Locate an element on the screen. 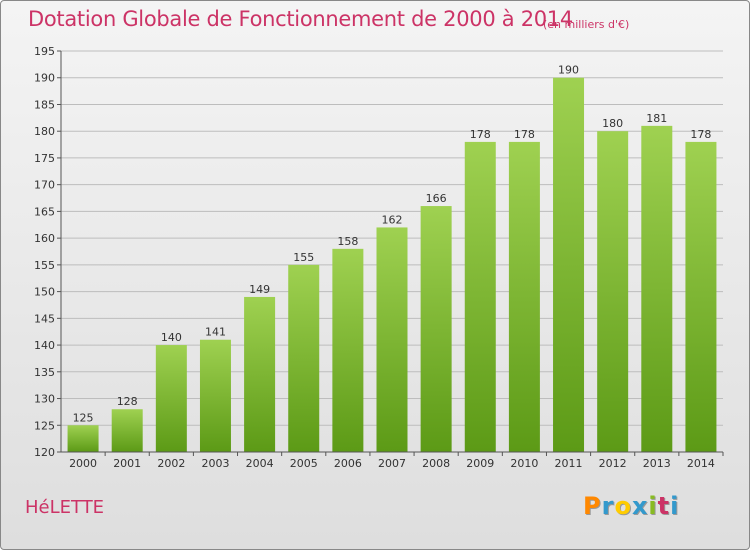 The image size is (750, 550). logo-letter: x is located at coordinates (640, 506).